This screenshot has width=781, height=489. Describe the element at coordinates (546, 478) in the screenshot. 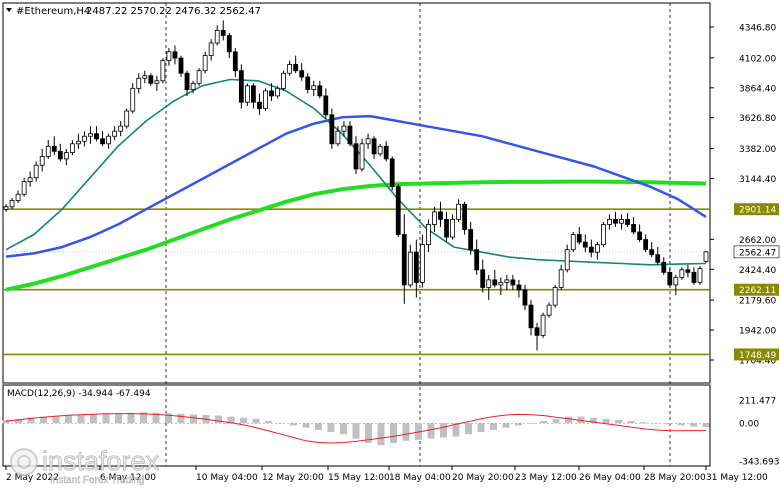

I see `time-tick-label: 23 May 12:00` at that location.